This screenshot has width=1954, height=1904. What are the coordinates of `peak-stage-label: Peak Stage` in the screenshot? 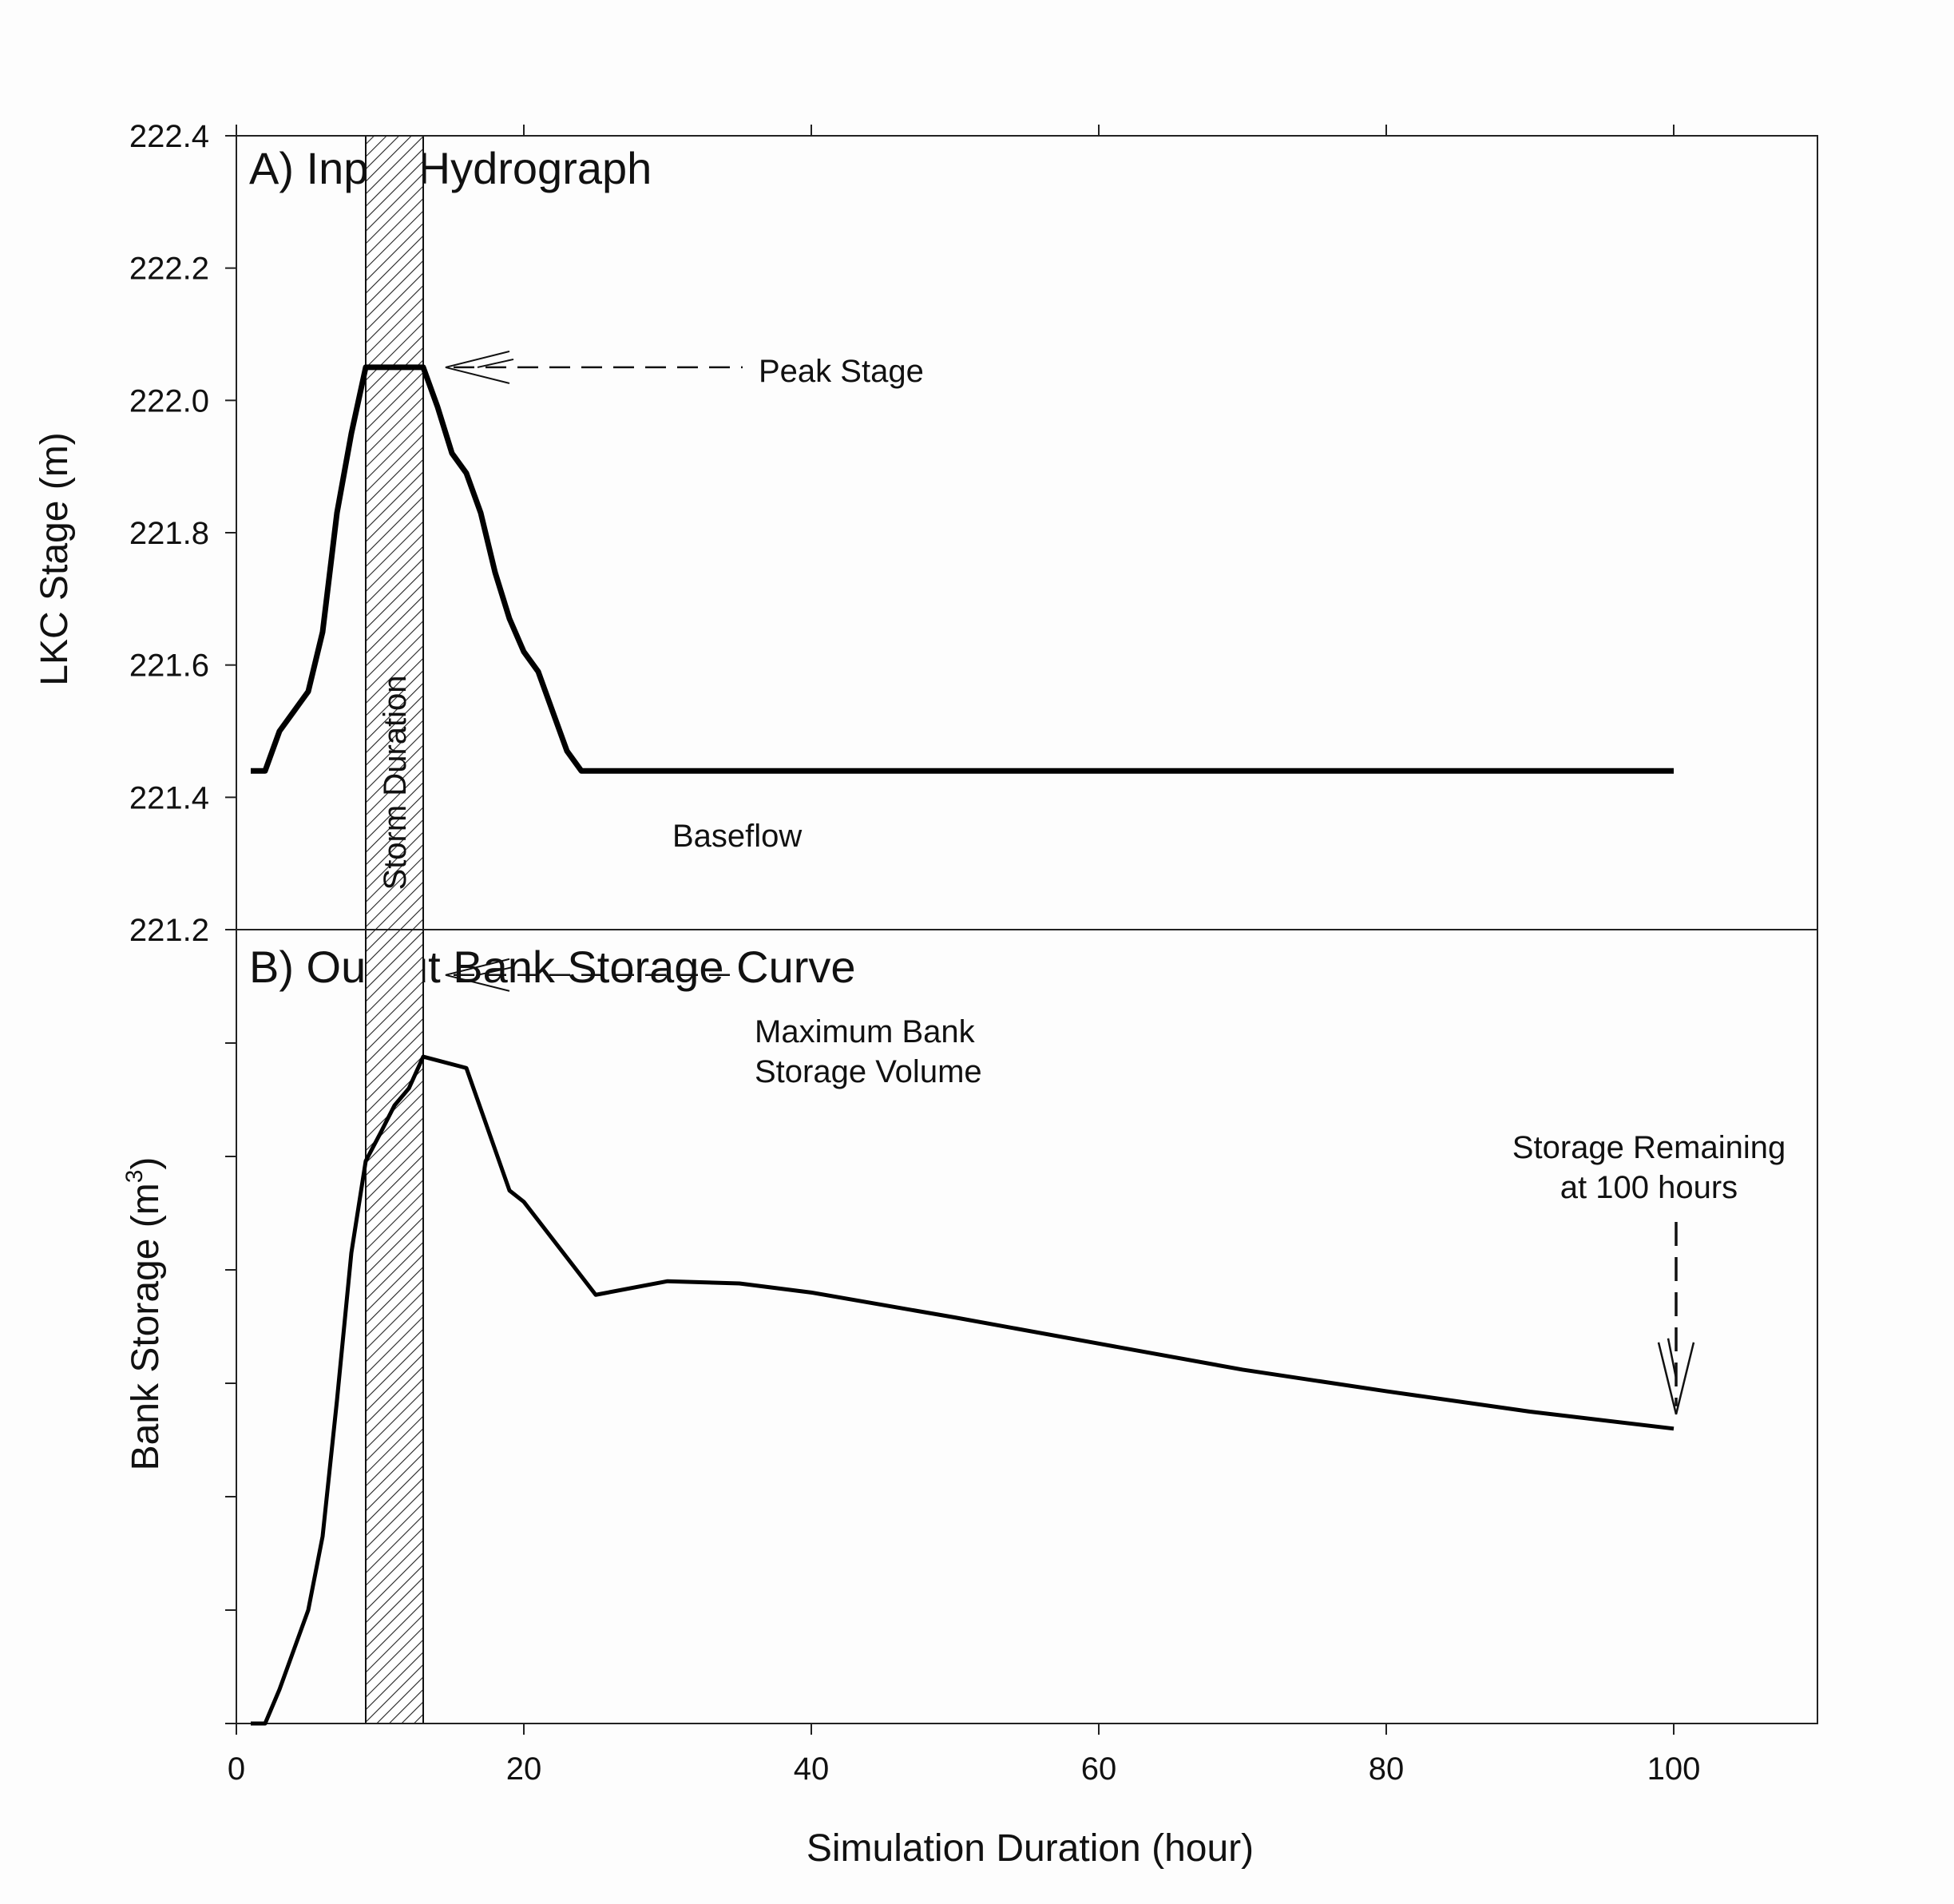 It's located at (841, 371).